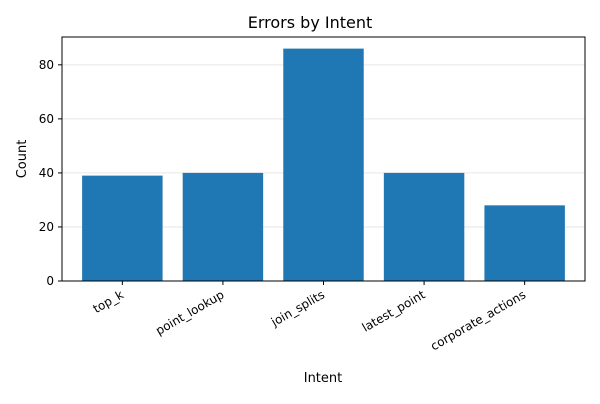  What do you see at coordinates (323, 378) in the screenshot?
I see `x-axis-label: Intent` at bounding box center [323, 378].